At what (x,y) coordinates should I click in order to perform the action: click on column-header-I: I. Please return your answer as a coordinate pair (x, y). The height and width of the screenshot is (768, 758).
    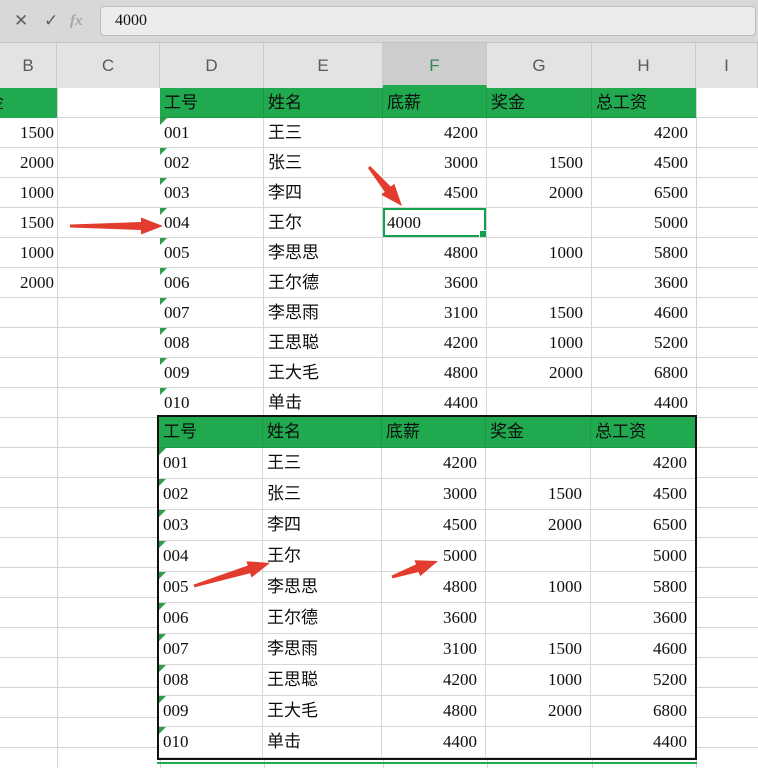
    Looking at the image, I should click on (727, 65).